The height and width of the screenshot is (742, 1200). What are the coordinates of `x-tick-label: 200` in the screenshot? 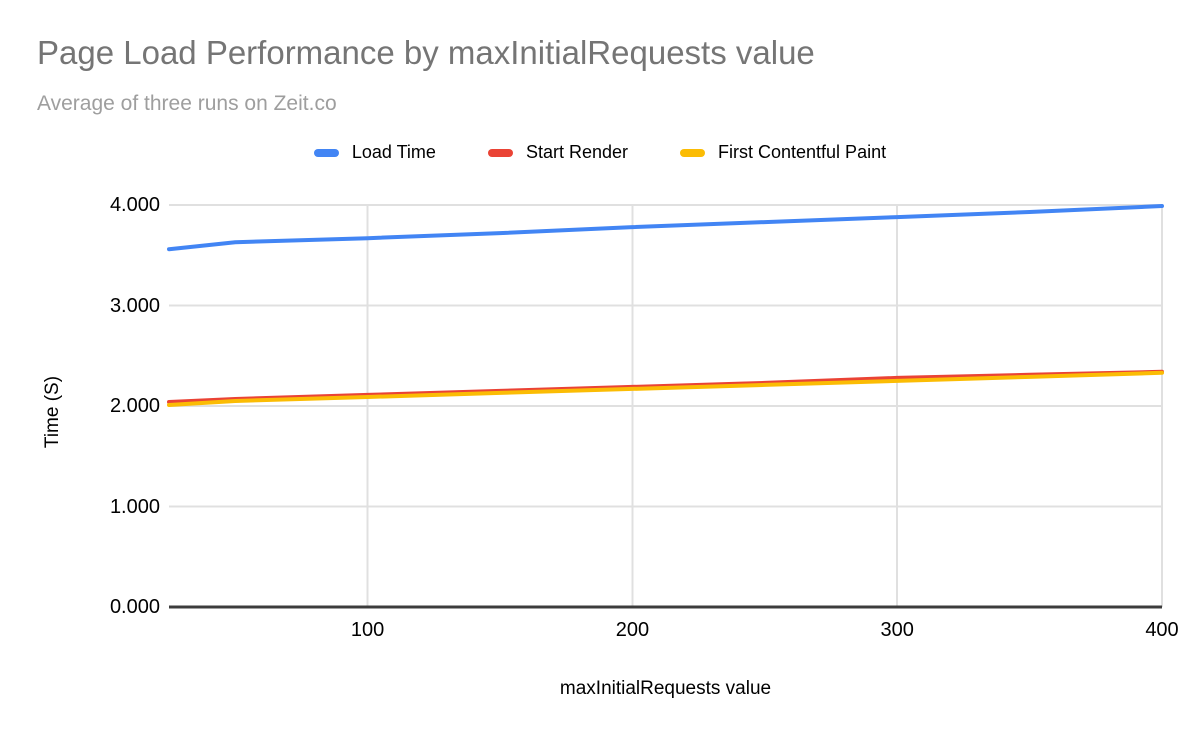 It's located at (632, 630).